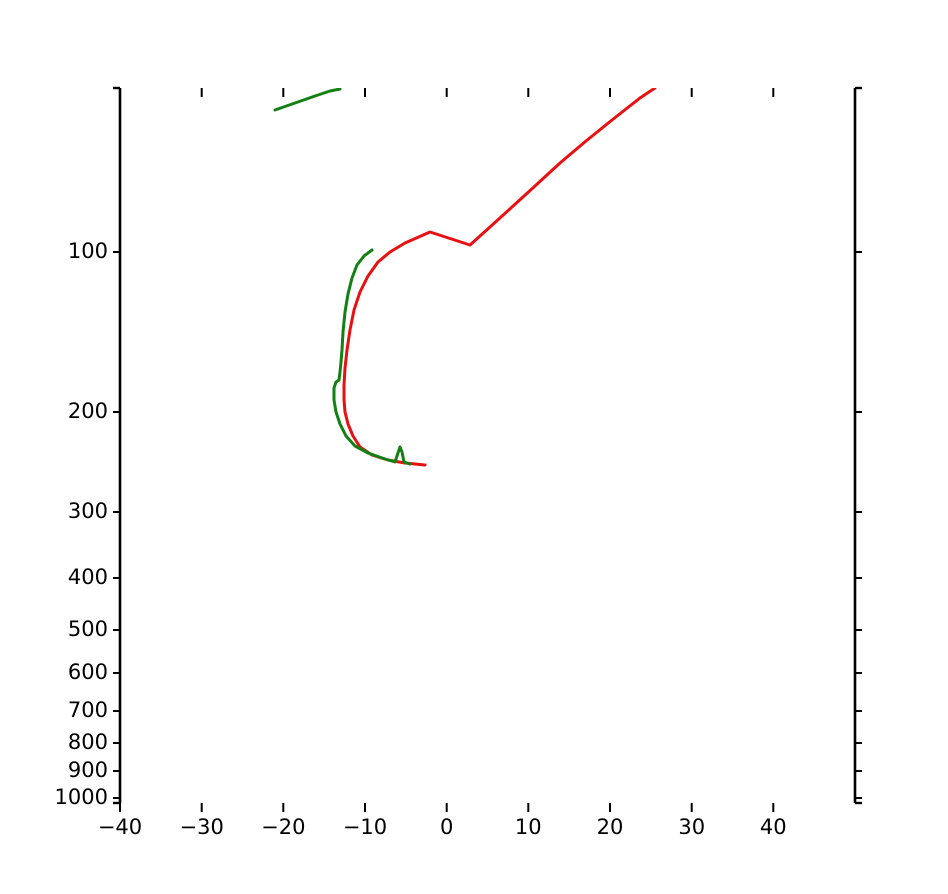 The height and width of the screenshot is (894, 948). Describe the element at coordinates (365, 827) in the screenshot. I see `x-tick-label: −10` at that location.